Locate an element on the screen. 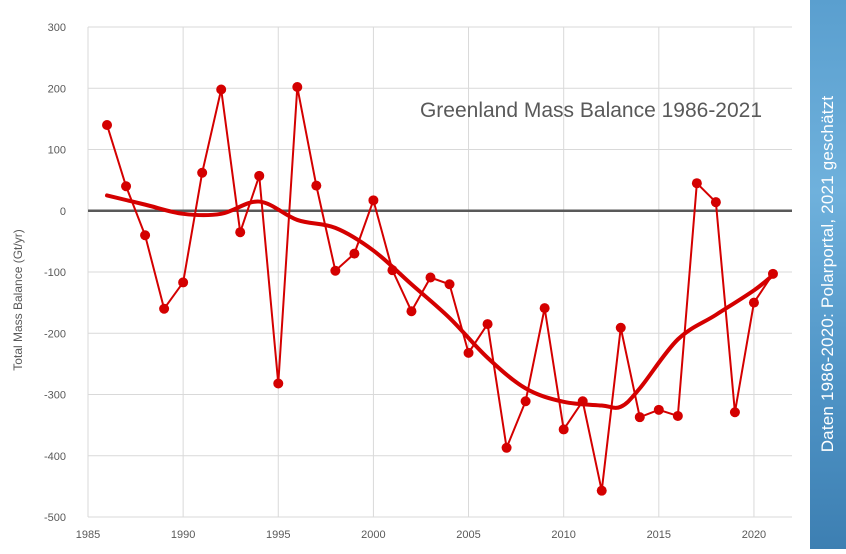 This screenshot has width=846, height=554. y-tick-label: -400 is located at coordinates (55, 457).